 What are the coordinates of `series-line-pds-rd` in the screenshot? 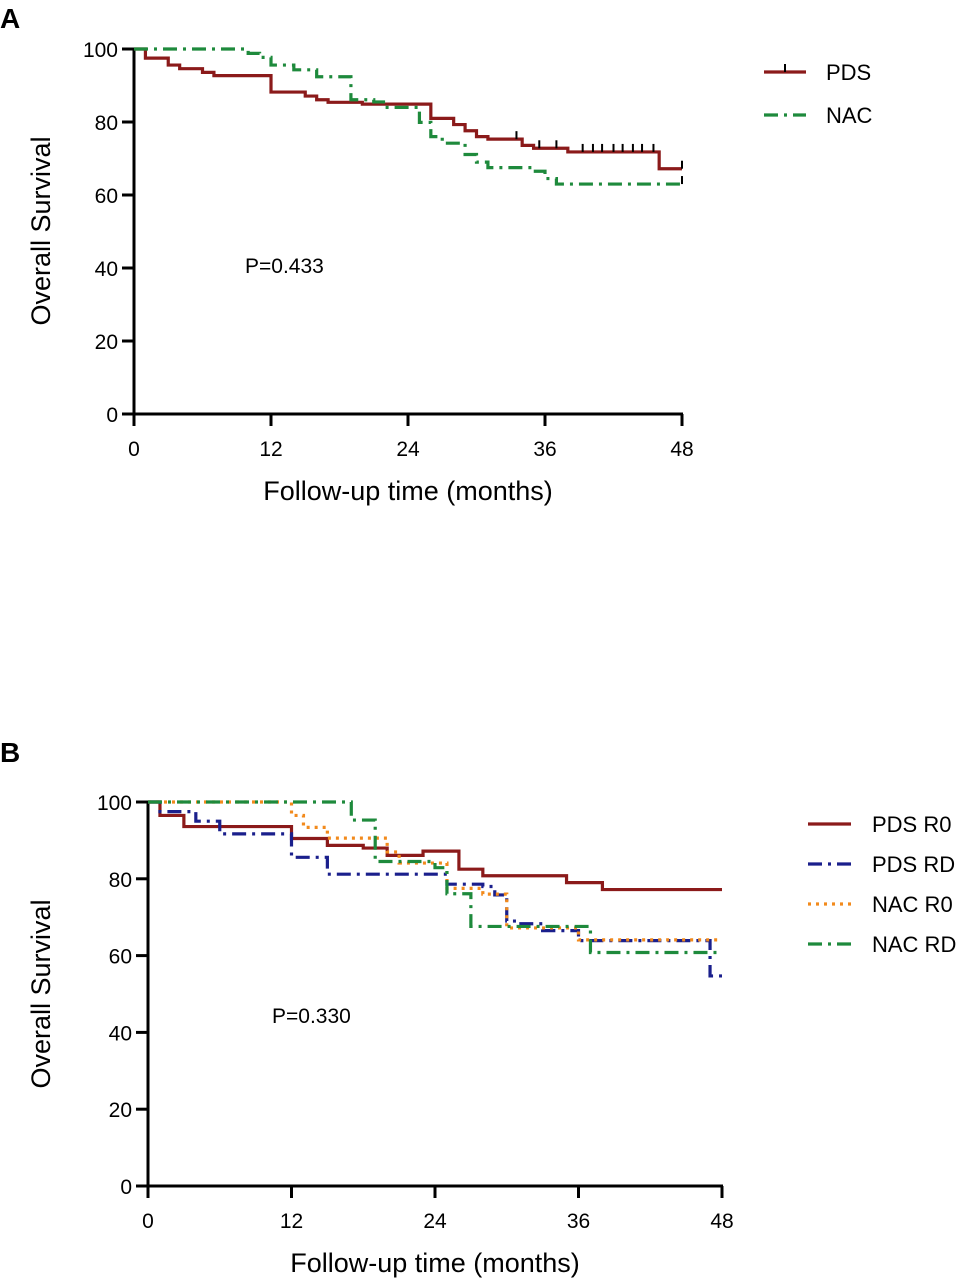 It's located at (435, 889).